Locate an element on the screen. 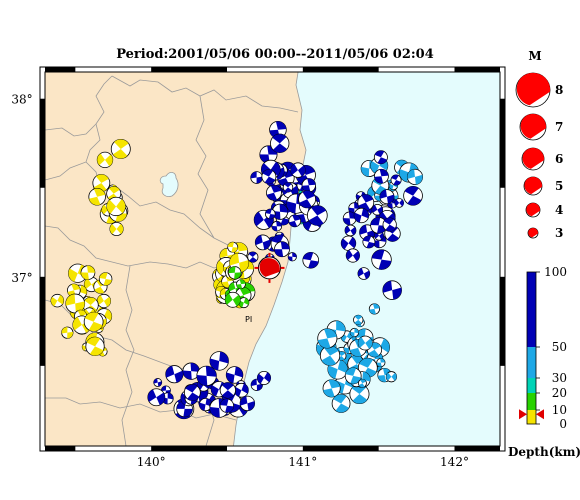 This screenshot has height=500, width=580. magnitude-legend-label: 8 is located at coordinates (559, 90).